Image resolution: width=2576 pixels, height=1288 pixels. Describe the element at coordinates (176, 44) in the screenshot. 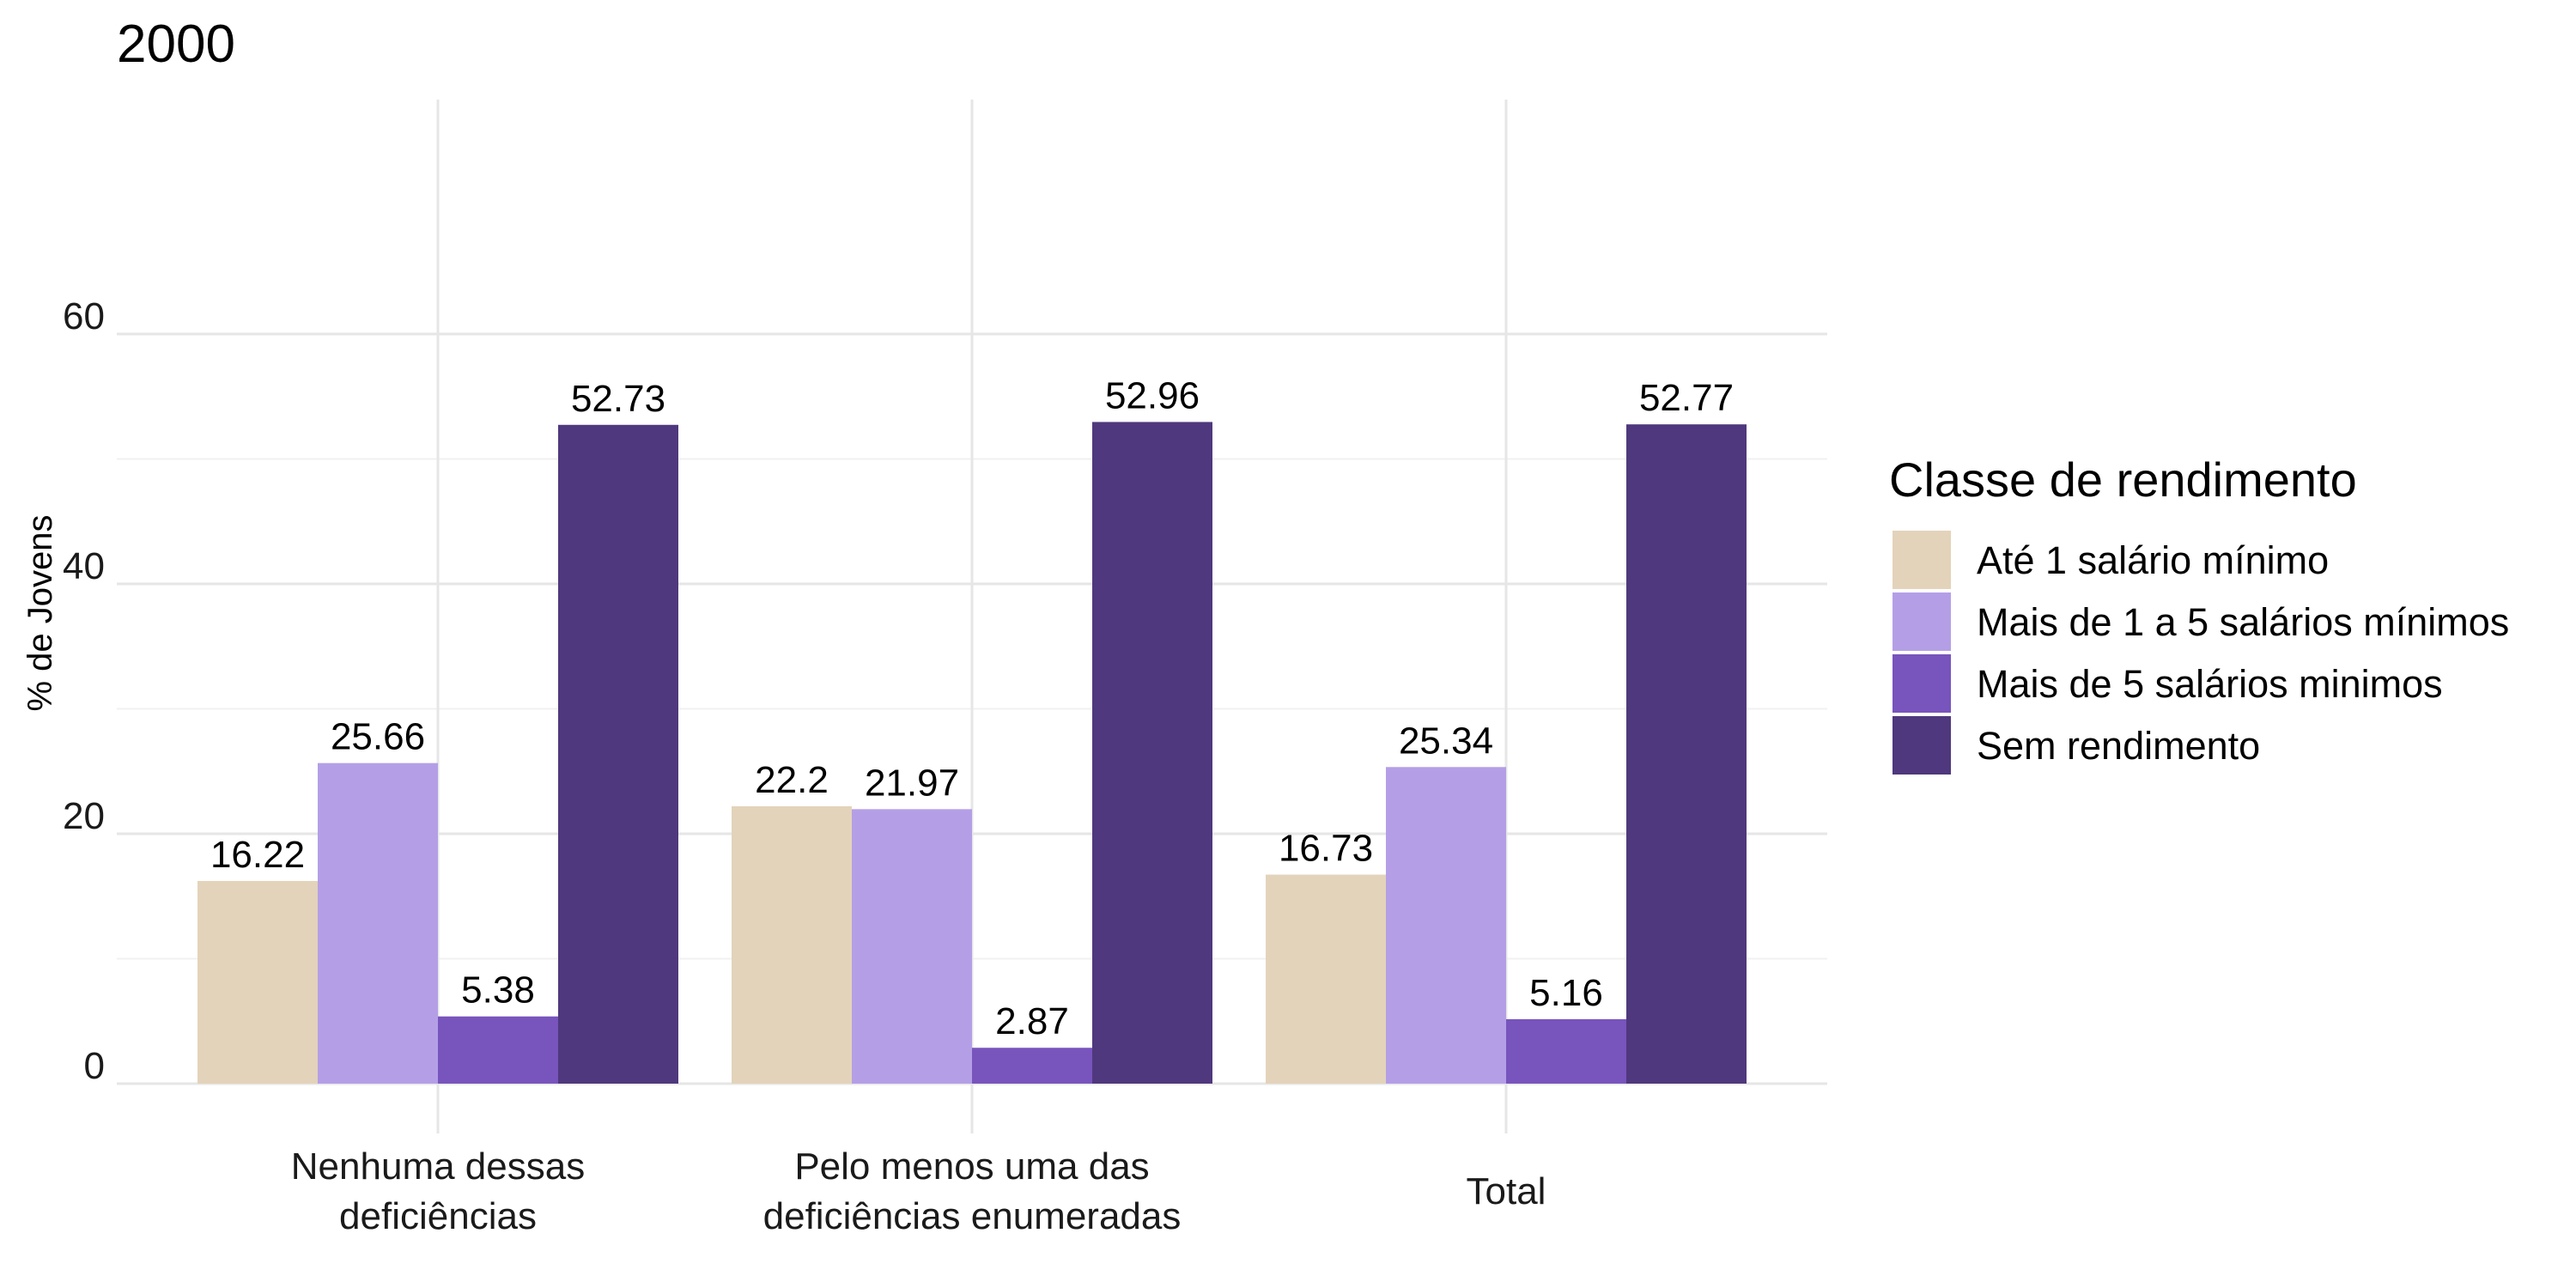

I see `chart-title: 2000` at that location.